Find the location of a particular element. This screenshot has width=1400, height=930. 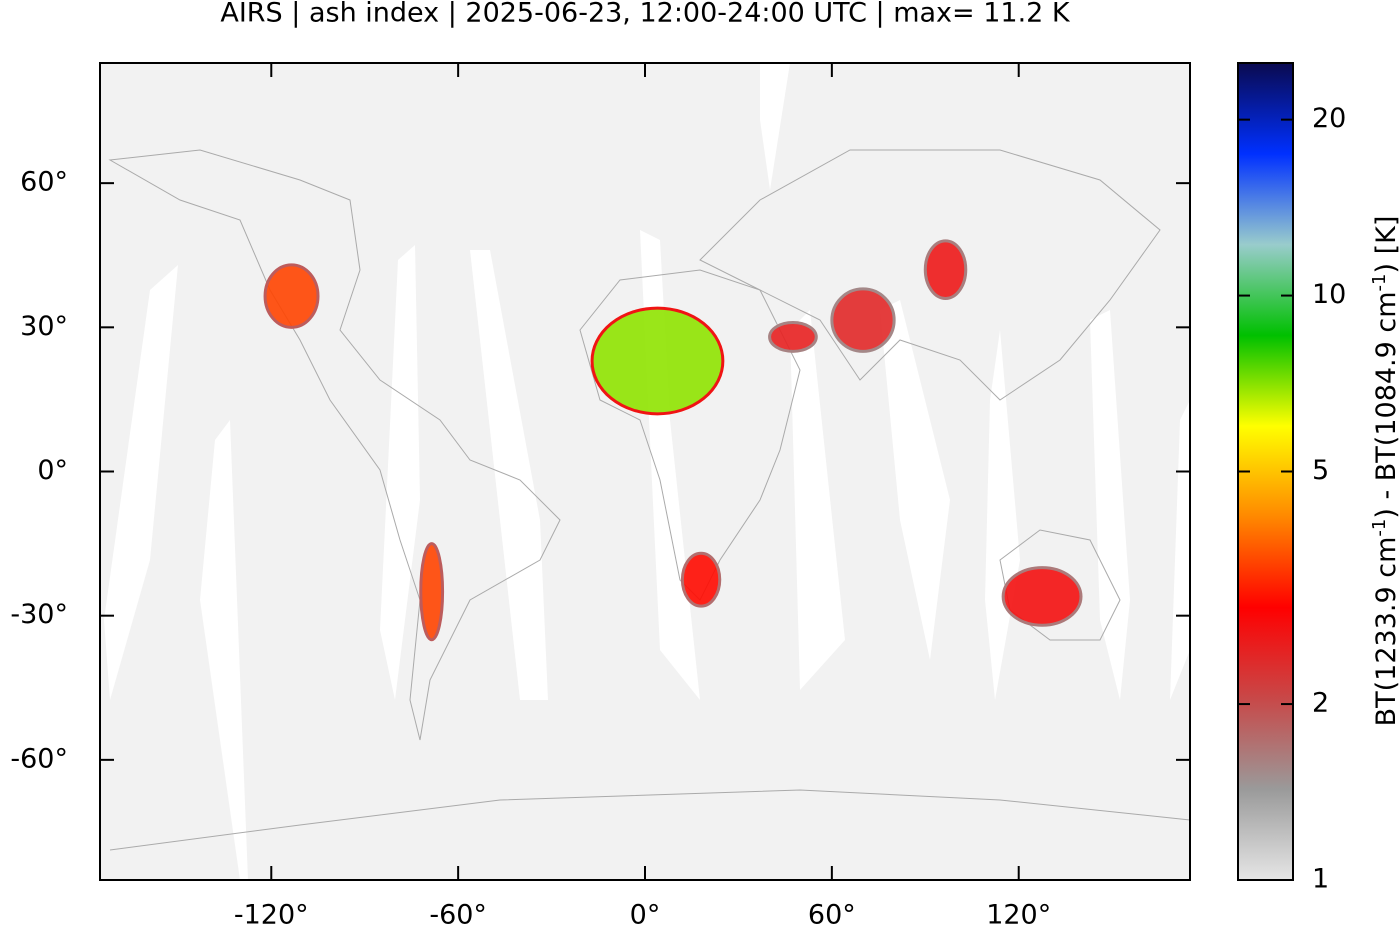

colorbar-tick-label: 10 is located at coordinates (1329, 294).